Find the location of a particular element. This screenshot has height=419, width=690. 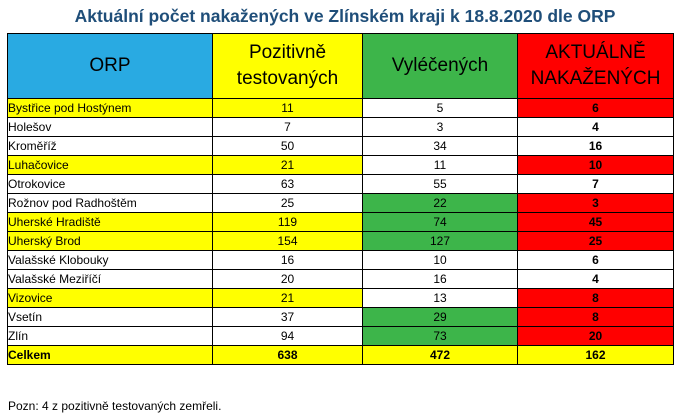

cell-vylecenych: 29 is located at coordinates (440, 317).